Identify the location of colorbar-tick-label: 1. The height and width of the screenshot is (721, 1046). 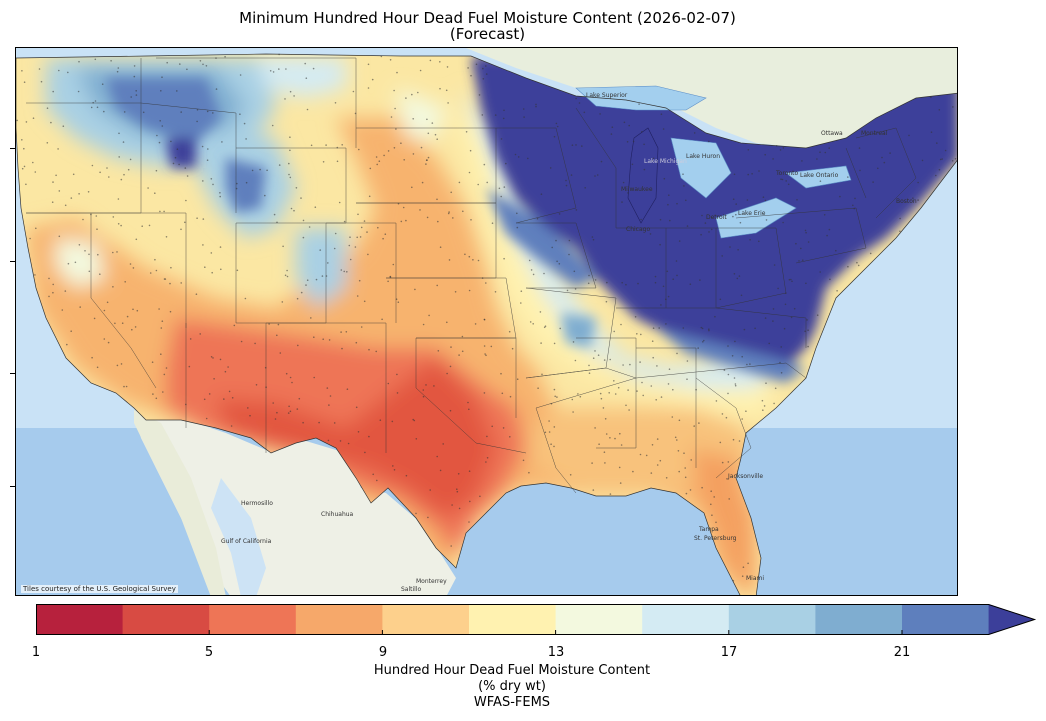
(36, 652).